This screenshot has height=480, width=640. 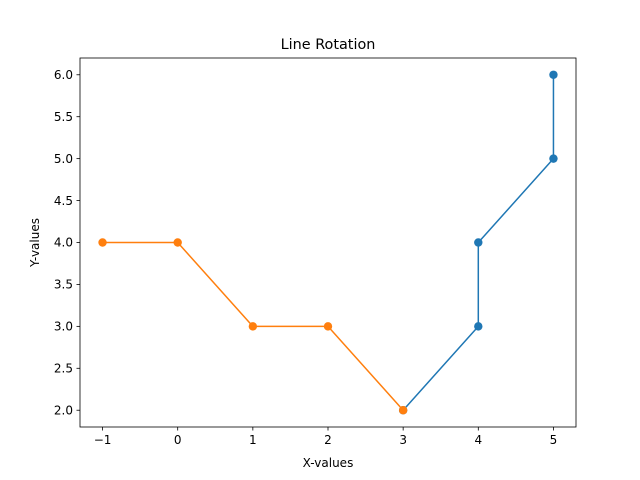 I want to click on x-axis: −1 0 1 2 3 4 5, so click(x=326, y=437).